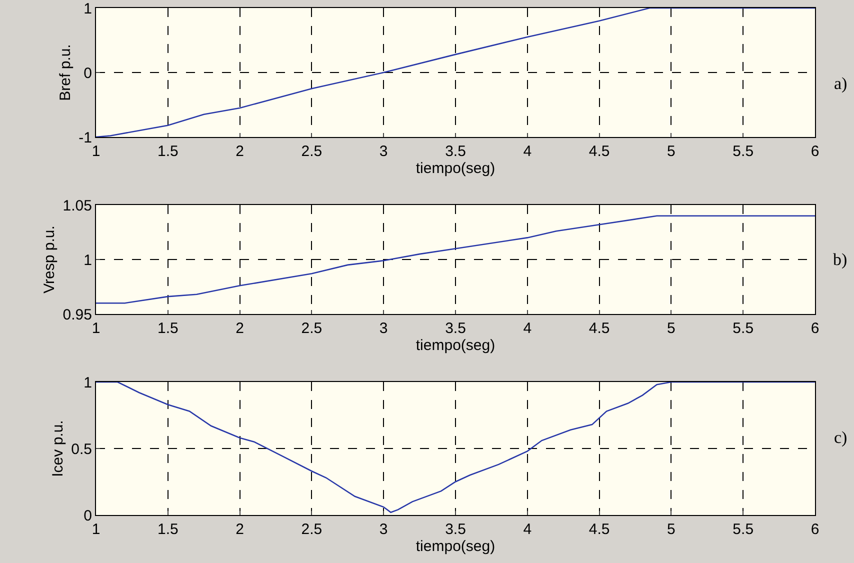 Image resolution: width=854 pixels, height=563 pixels. Describe the element at coordinates (81, 449) in the screenshot. I see `y-tick-label: 0.5` at that location.